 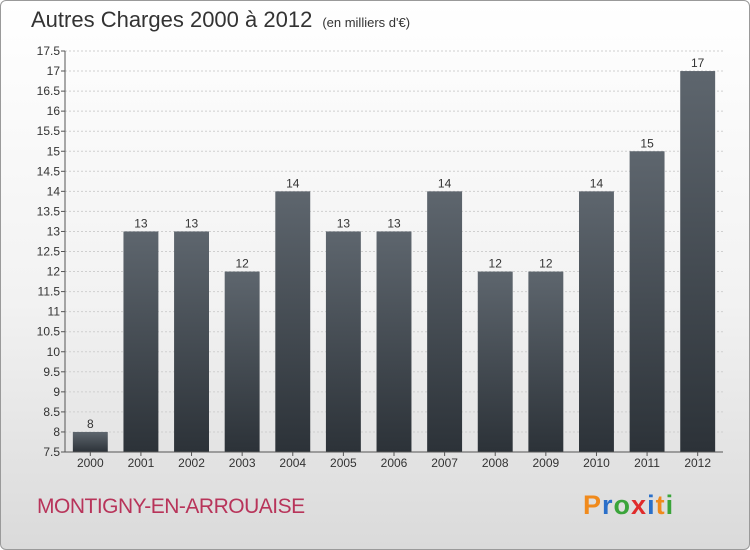 I want to click on commune-name: MONTIGNY-EN-ARROUAISE, so click(x=171, y=506).